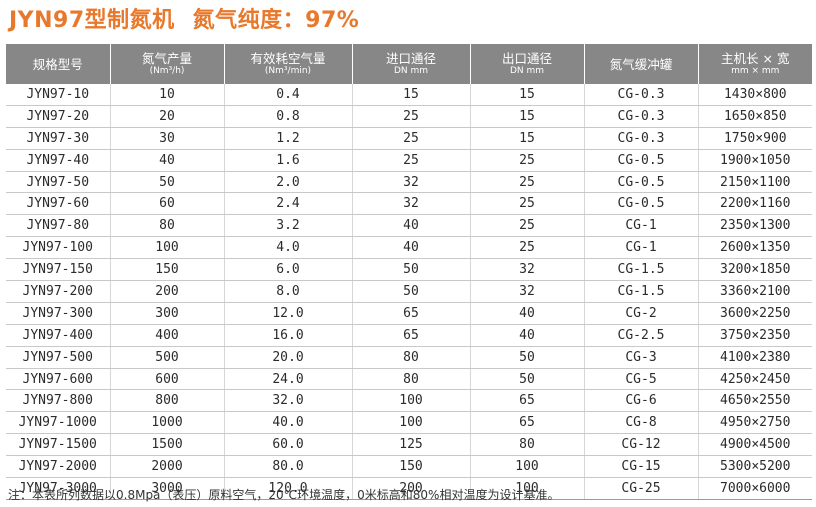  What do you see at coordinates (411, 488) in the screenshot?
I see `table-cell: 200` at bounding box center [411, 488].